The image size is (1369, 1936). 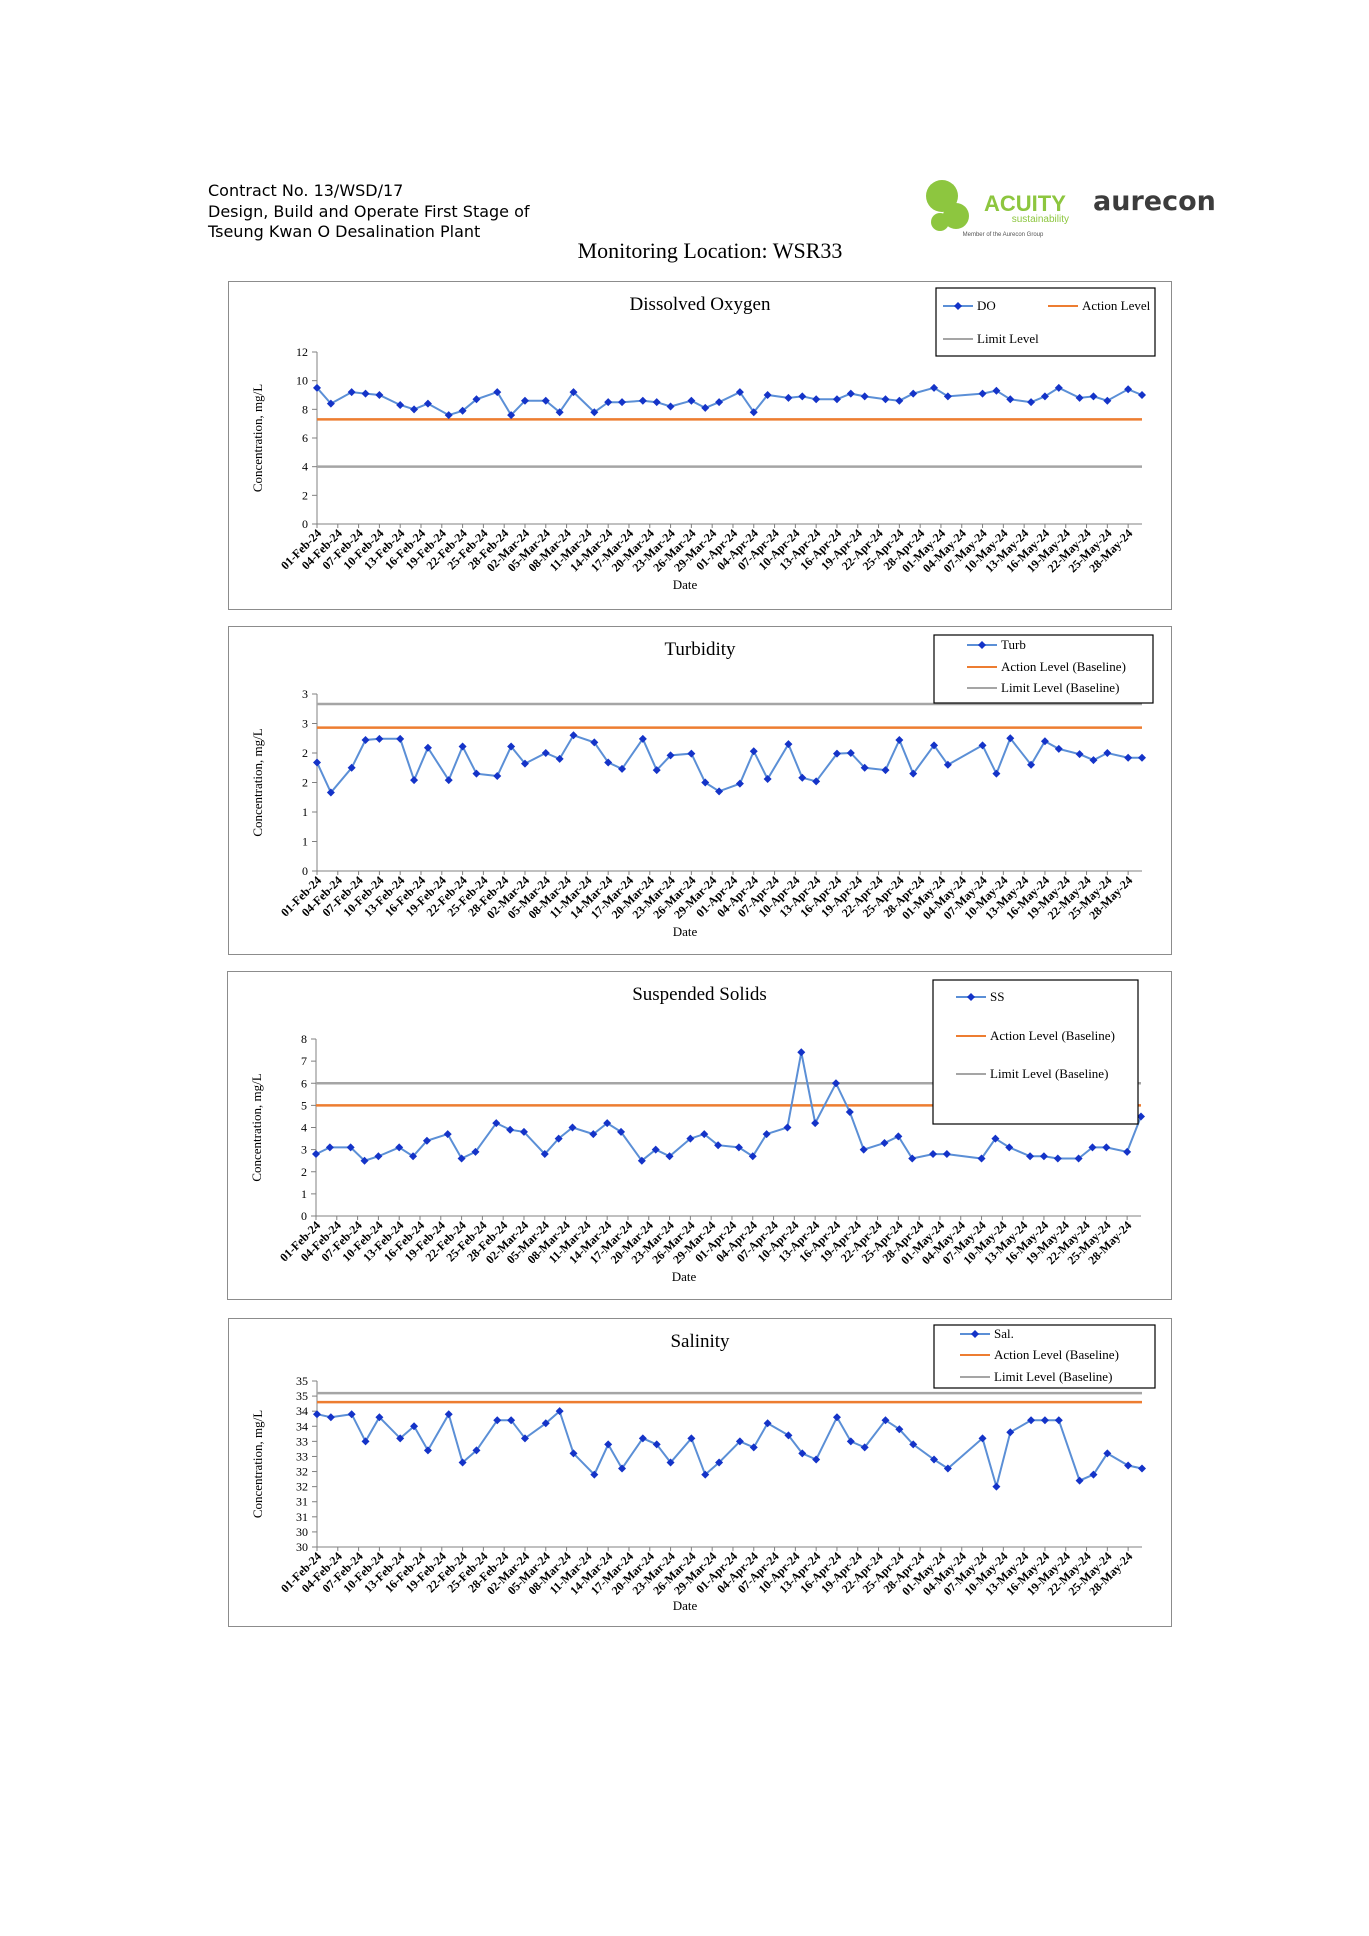 I want to click on acuity-text: ACUITY, so click(x=1025, y=203).